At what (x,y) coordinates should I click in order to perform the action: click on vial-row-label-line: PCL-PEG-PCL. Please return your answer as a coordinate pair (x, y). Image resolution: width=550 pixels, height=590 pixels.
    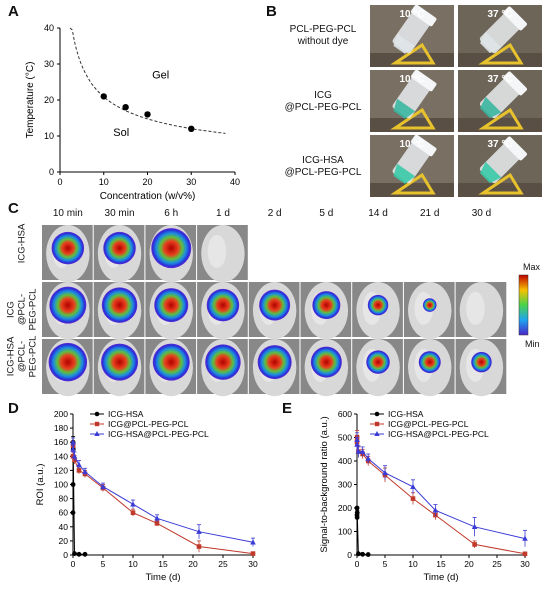
    Looking at the image, I should click on (323, 29).